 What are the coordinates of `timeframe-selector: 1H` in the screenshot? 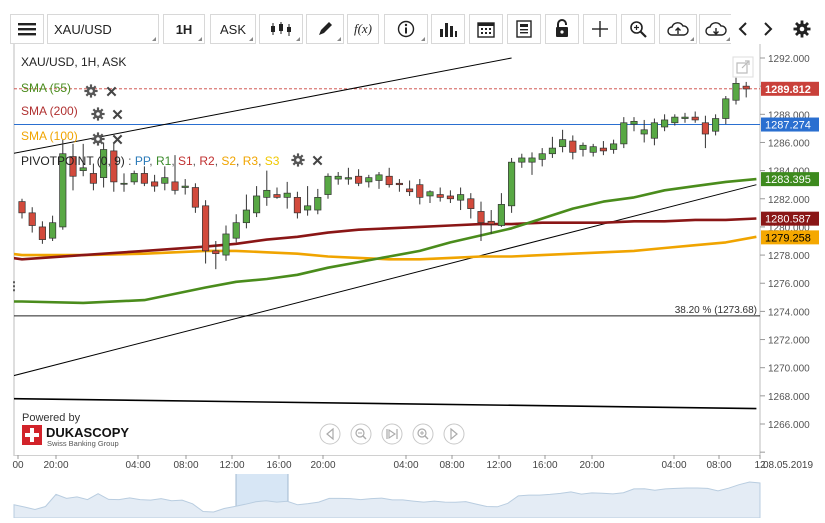 It's located at (184, 29).